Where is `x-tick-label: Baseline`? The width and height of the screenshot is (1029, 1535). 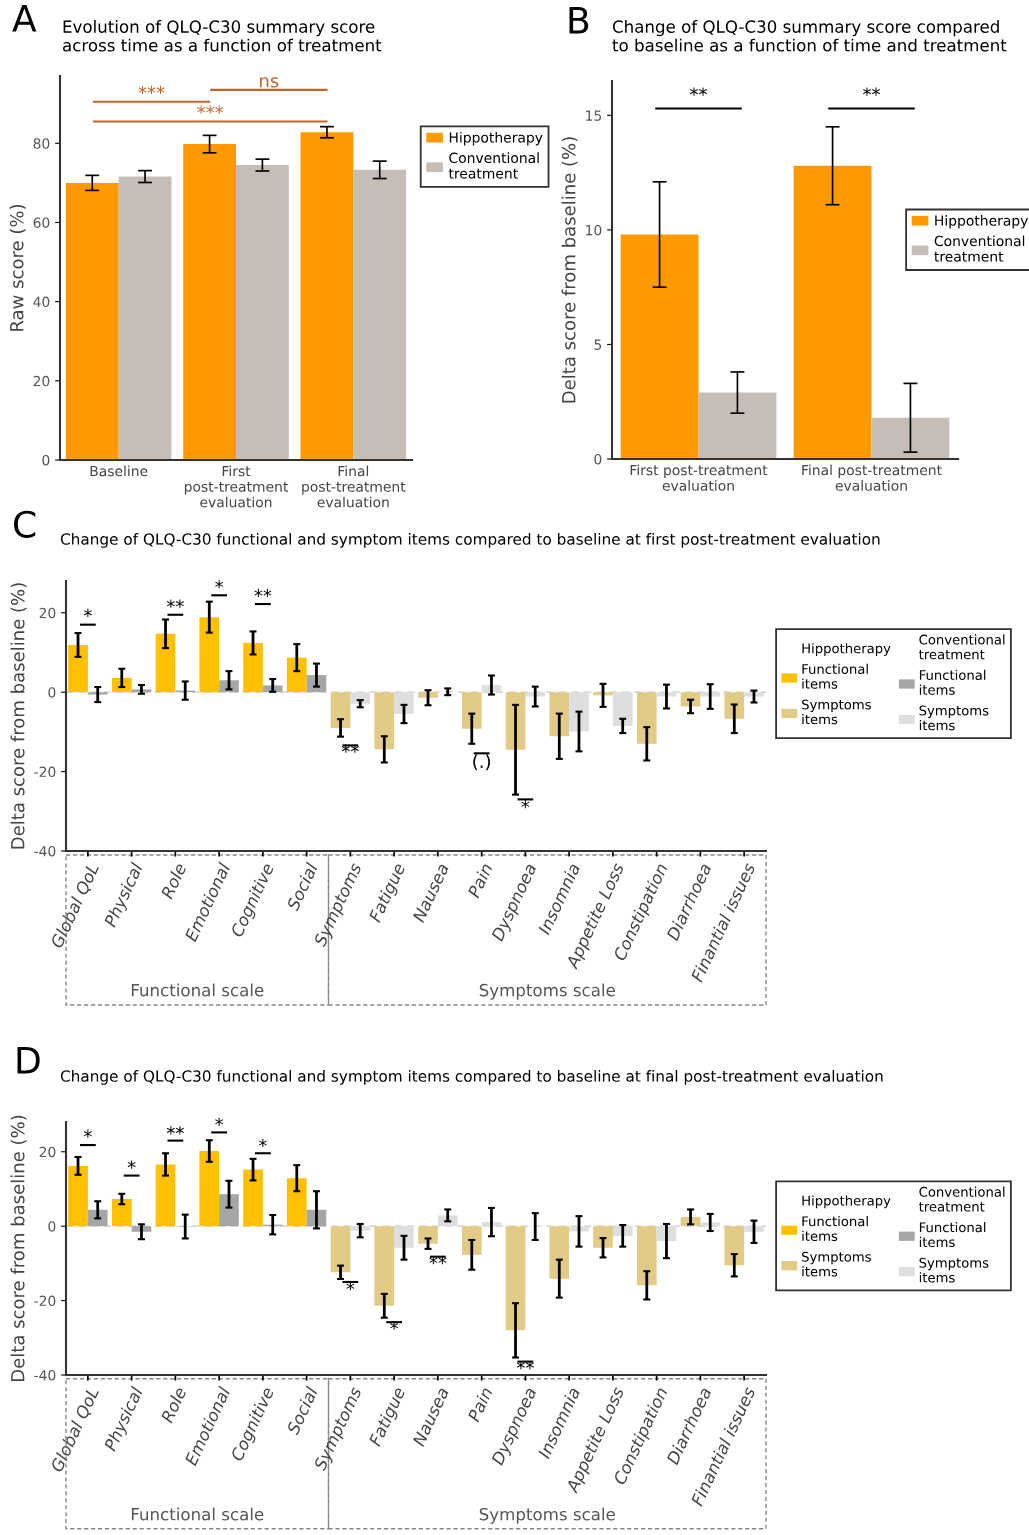
x-tick-label: Baseline is located at coordinates (119, 471).